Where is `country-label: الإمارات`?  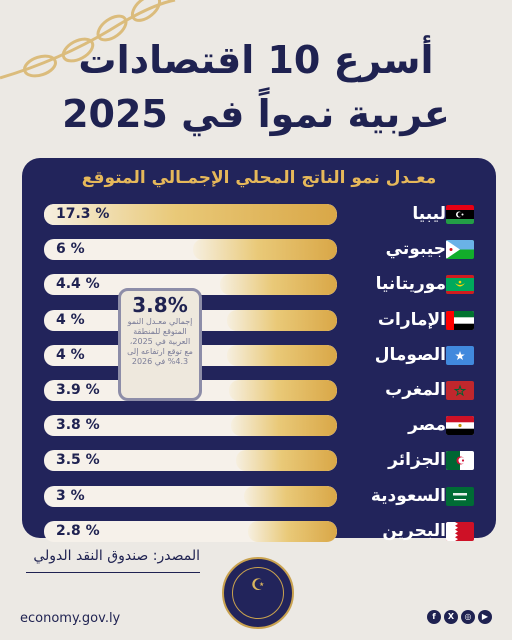 country-label: الإمارات is located at coordinates (411, 319).